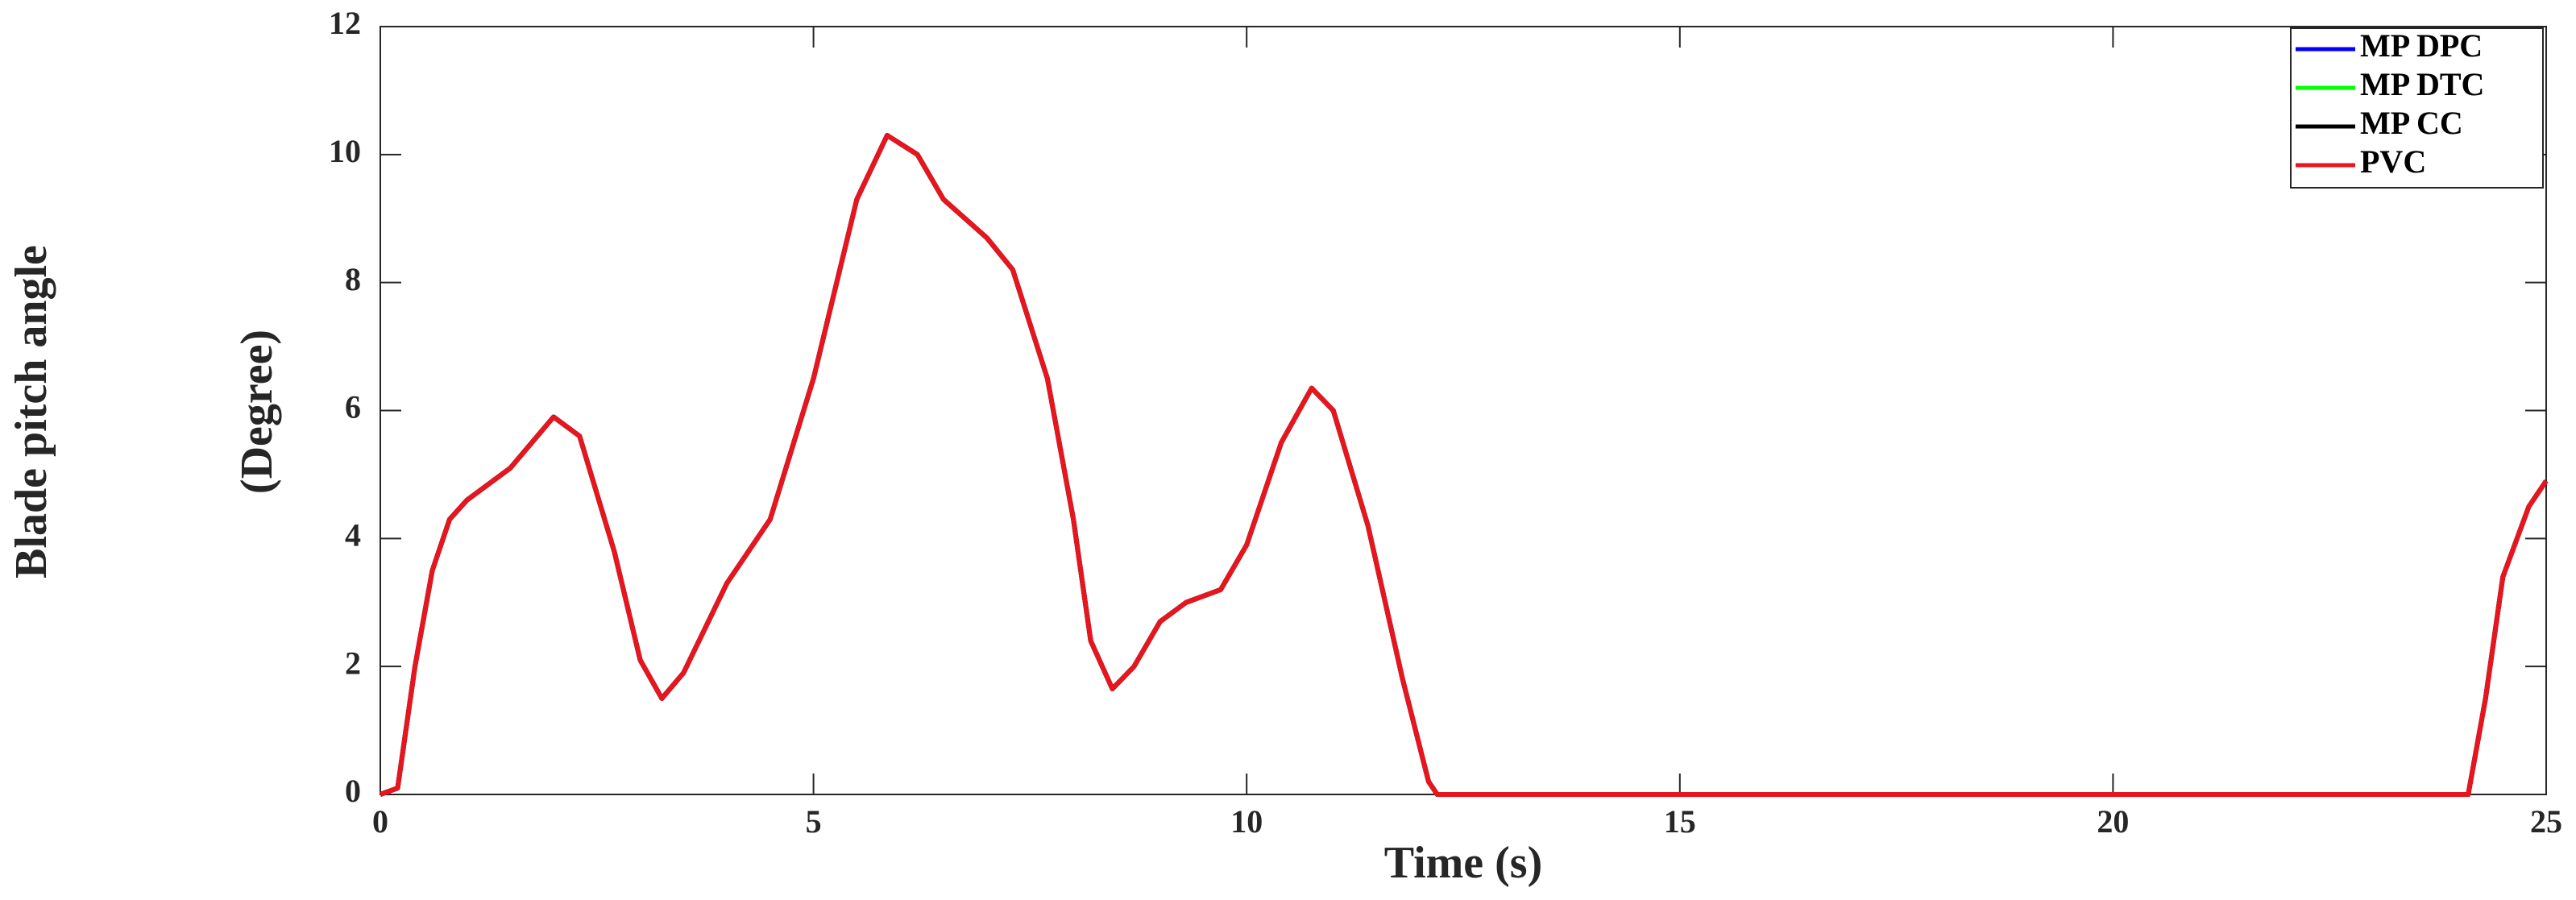 This screenshot has width=2576, height=900. What do you see at coordinates (345, 23) in the screenshot?
I see `y-tick-label: 12` at bounding box center [345, 23].